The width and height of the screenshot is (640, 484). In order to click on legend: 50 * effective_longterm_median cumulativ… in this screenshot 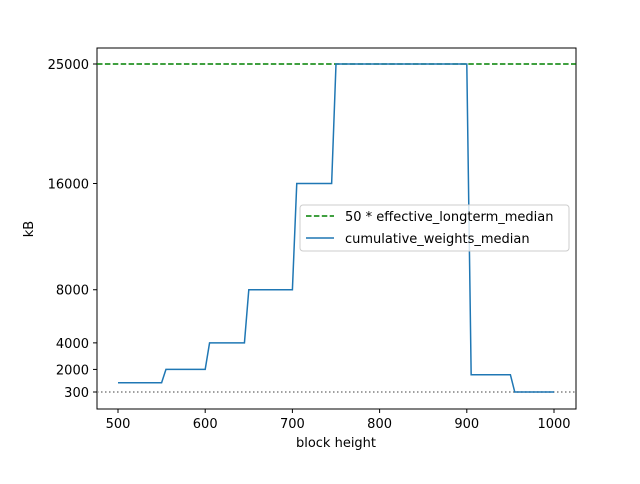, I will do `click(434, 228)`.